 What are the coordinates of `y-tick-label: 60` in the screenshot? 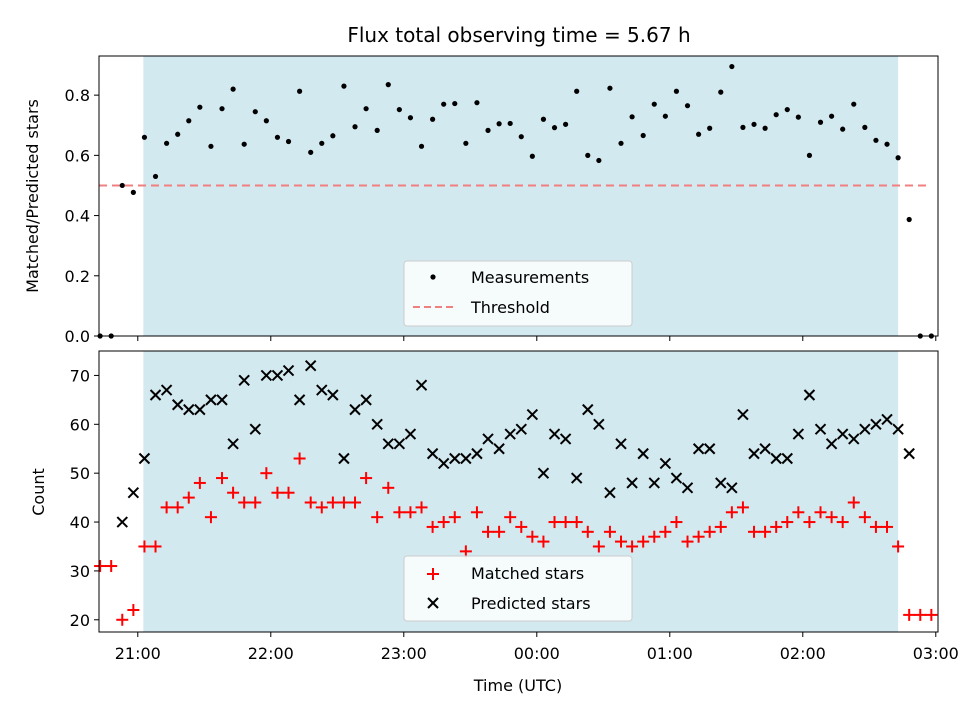 It's located at (80, 424).